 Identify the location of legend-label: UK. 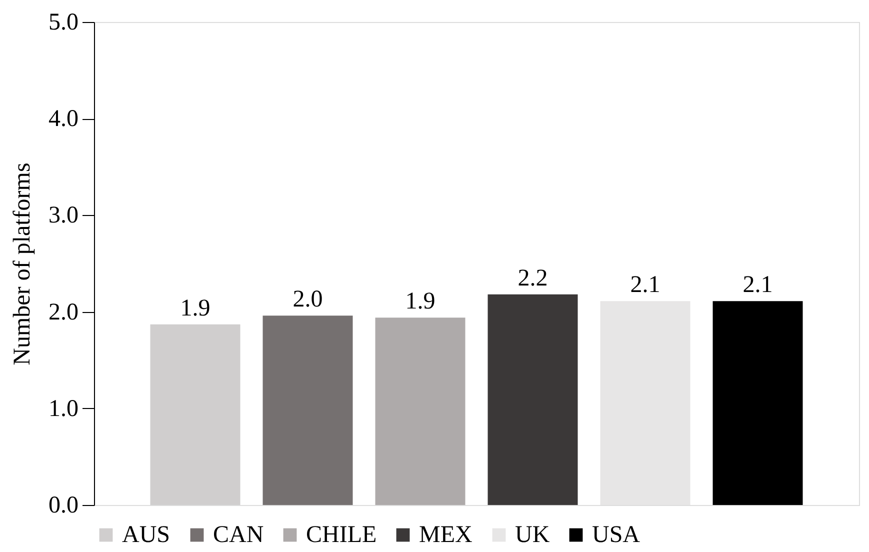
(532, 535).